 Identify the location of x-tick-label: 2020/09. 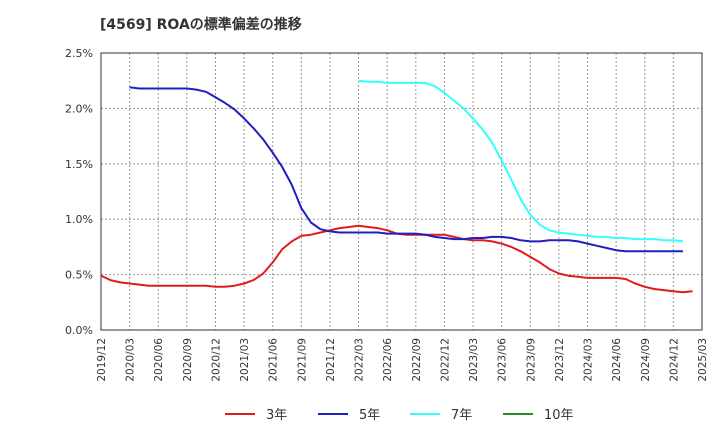
(188, 360).